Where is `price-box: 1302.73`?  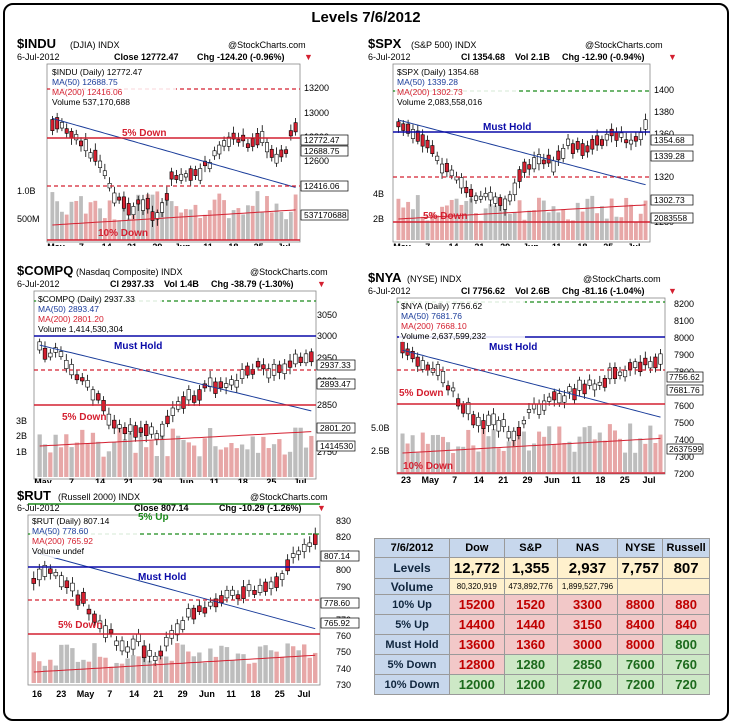 price-box: 1302.73 is located at coordinates (672, 200).